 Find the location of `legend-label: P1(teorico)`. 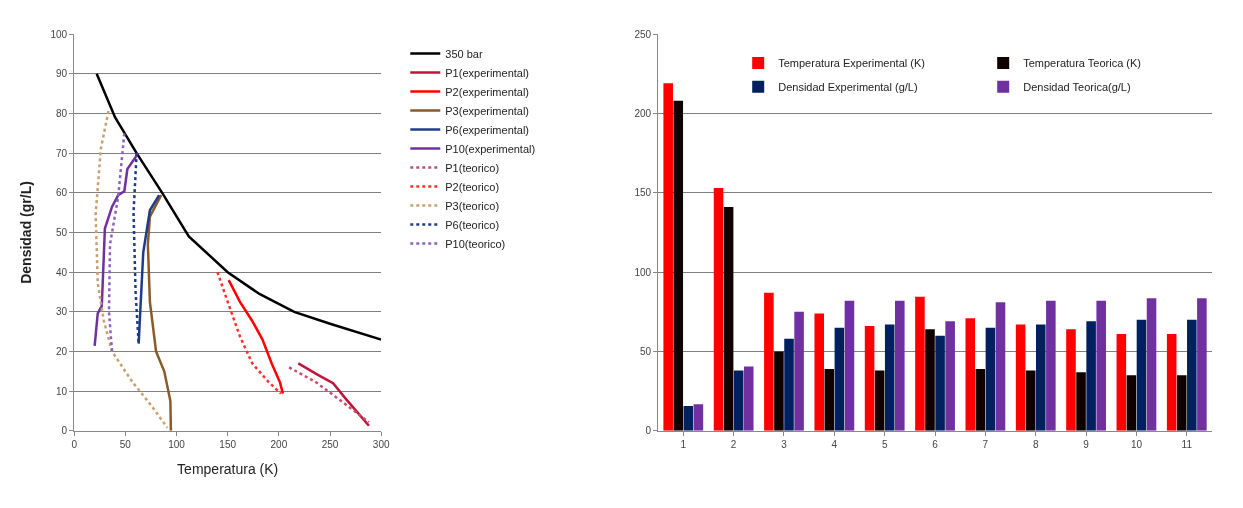

legend-label: P1(teorico) is located at coordinates (472, 167).